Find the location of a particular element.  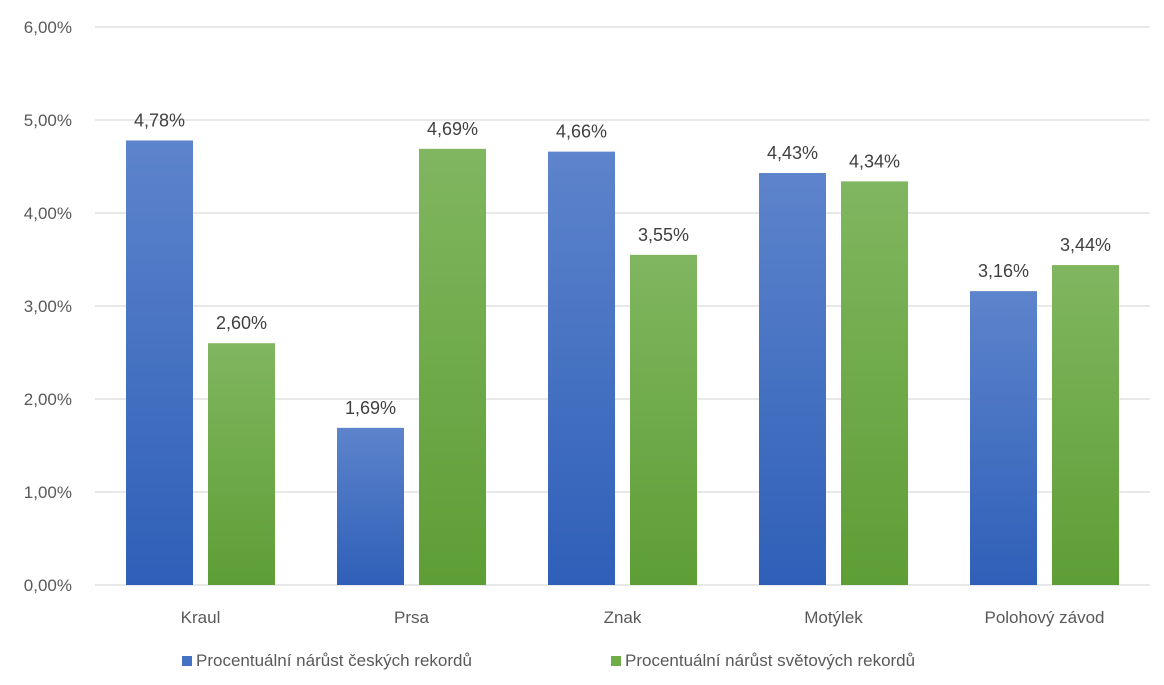

y-tick-label: 2,00% is located at coordinates (48, 399).